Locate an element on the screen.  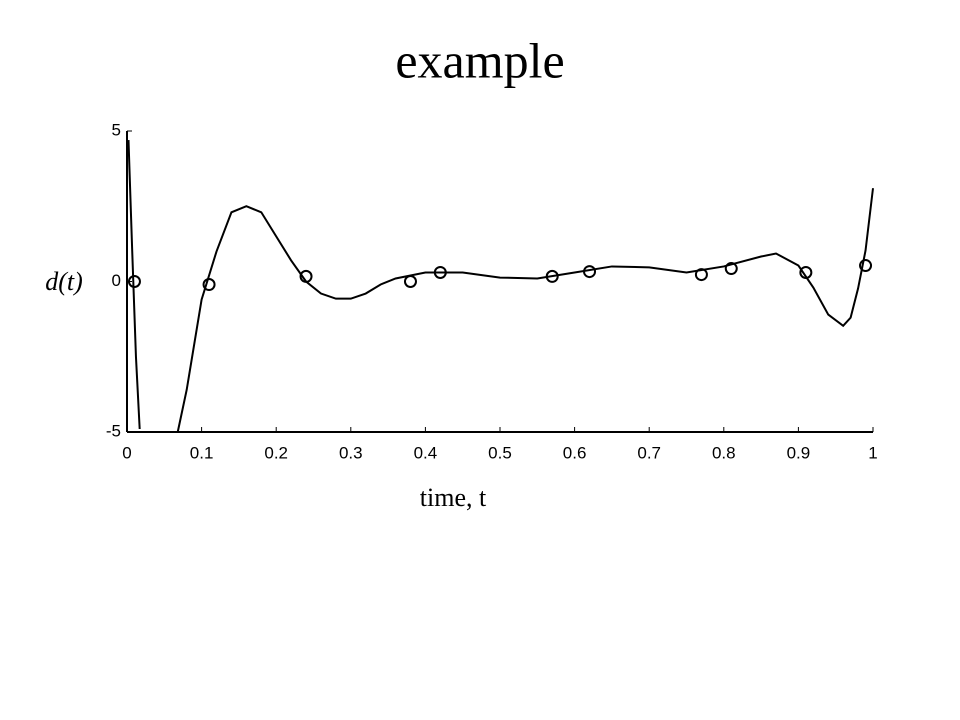
x-tick-label: 0.7 is located at coordinates (649, 452).